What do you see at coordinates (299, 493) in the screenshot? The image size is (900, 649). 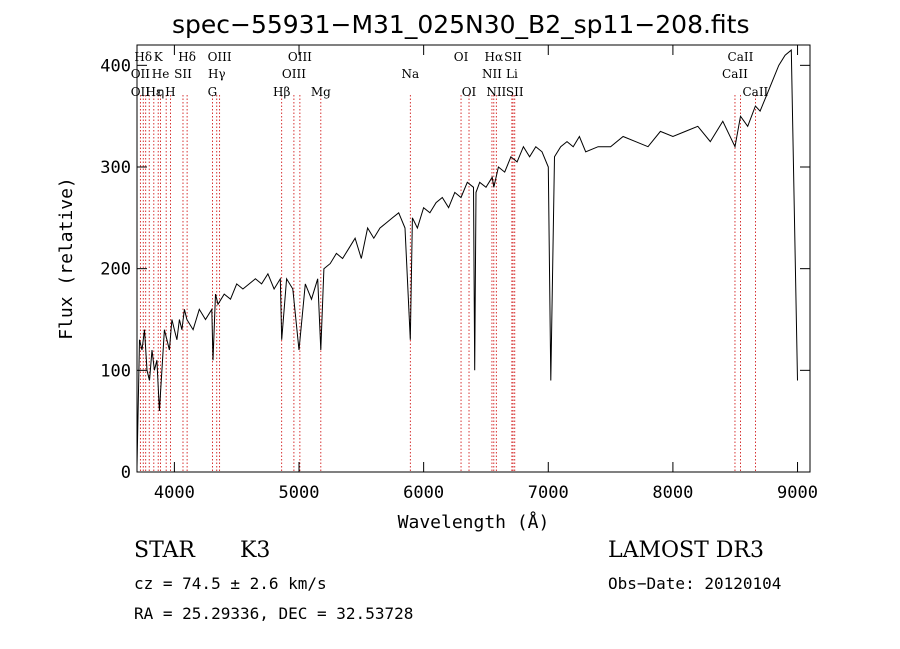 I see `x-tick-label-1: 5000` at bounding box center [299, 493].